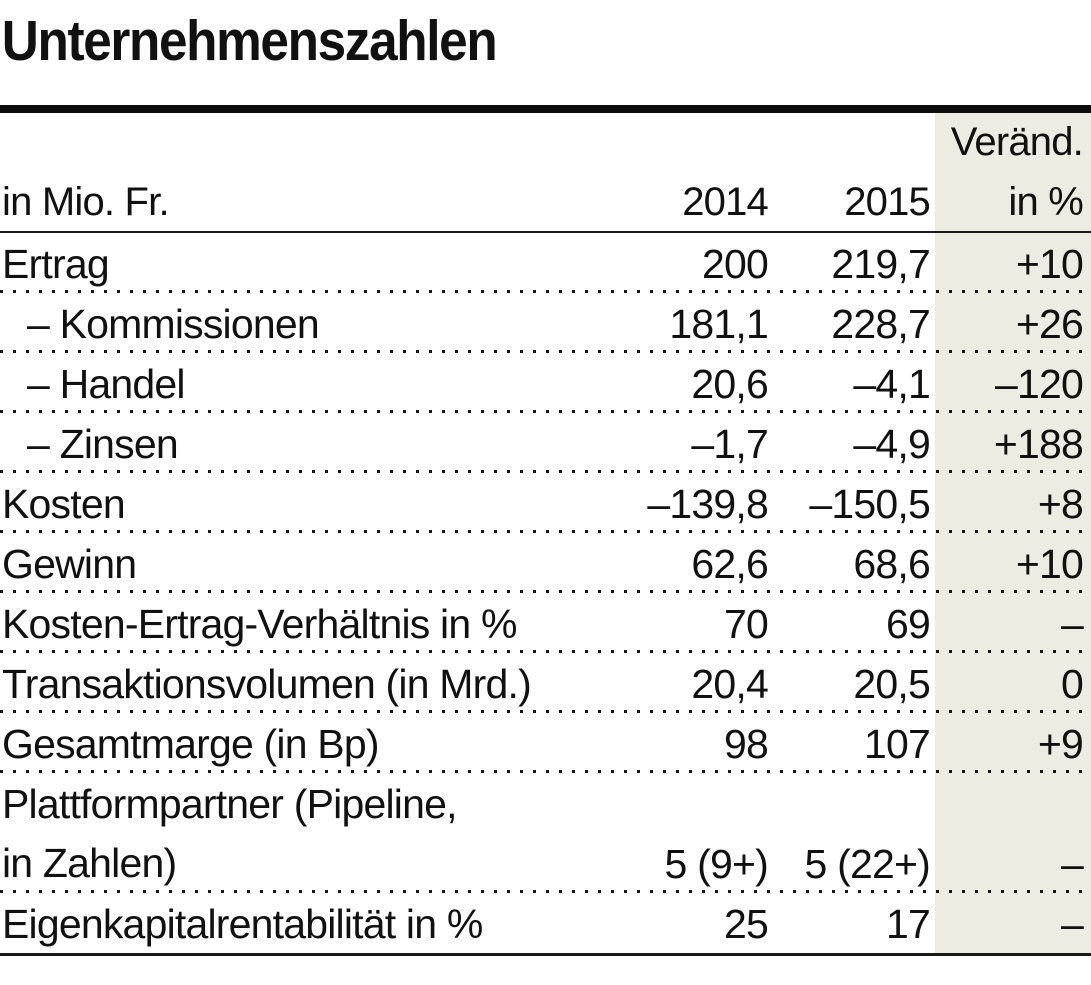 This screenshot has height=985, width=1091. Describe the element at coordinates (729, 684) in the screenshot. I see `value-2014: 20,4` at that location.